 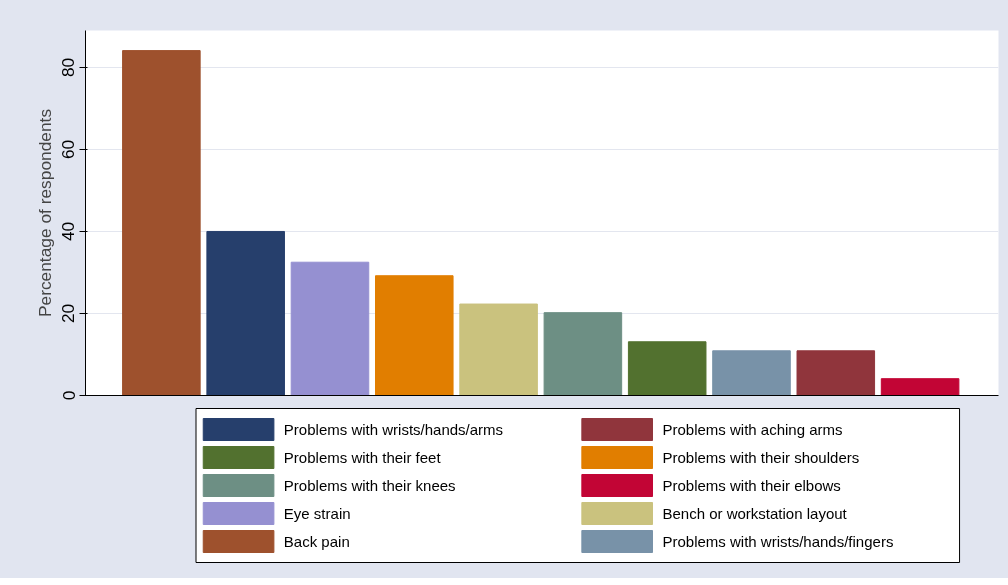 I want to click on legend-label: Problems with their elbows, so click(x=751, y=485).